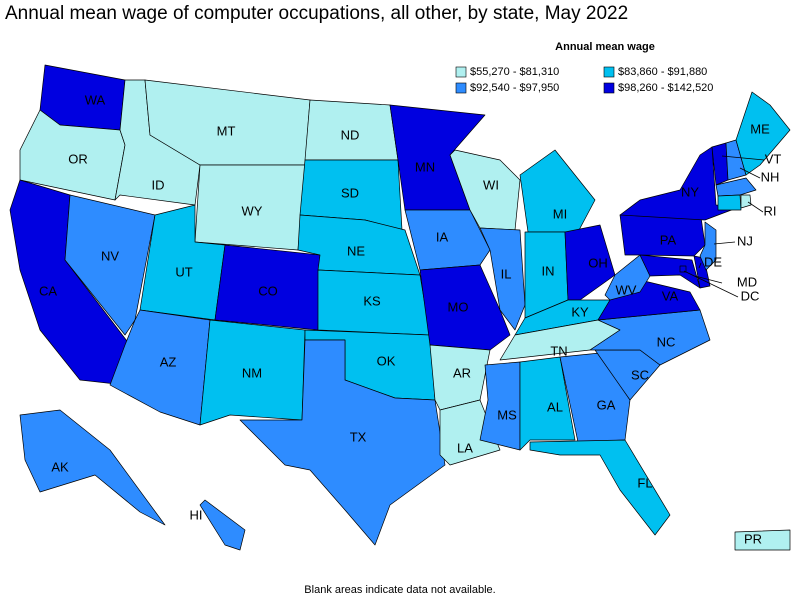  I want to click on state-label: AL, so click(555, 406).